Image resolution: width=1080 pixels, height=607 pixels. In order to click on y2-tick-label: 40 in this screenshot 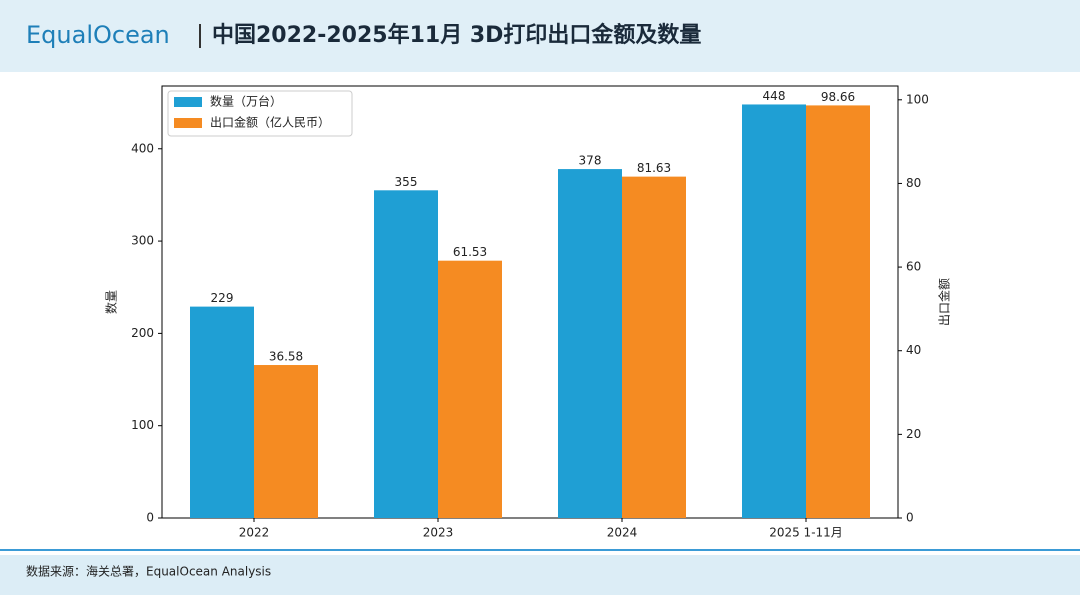, I will do `click(913, 350)`.